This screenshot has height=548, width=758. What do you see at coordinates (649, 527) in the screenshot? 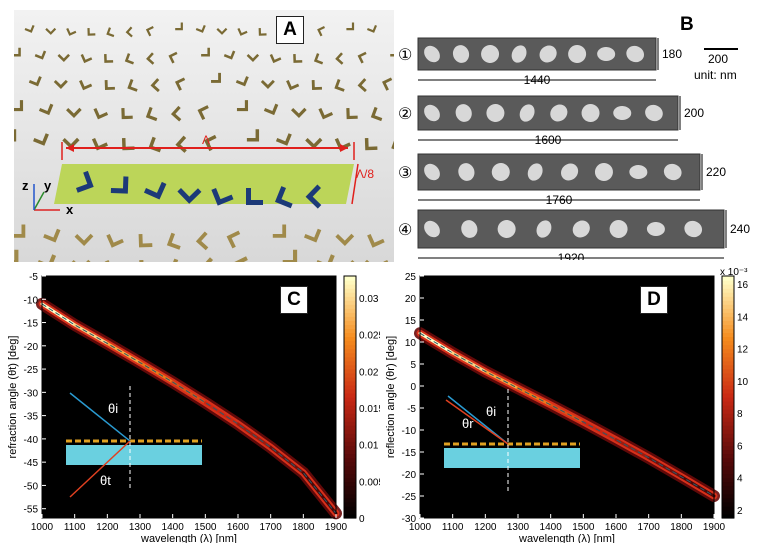
I see `x-tick-label: 1700` at bounding box center [649, 527].